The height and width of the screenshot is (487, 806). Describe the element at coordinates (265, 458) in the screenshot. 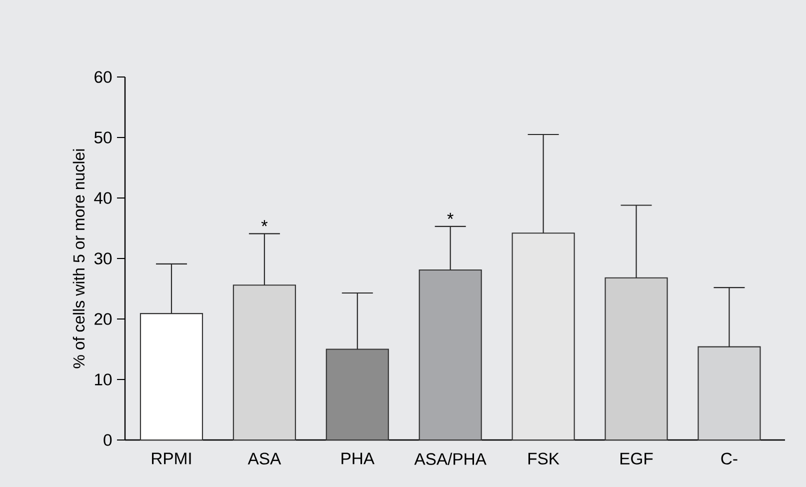

I see `x-tick-label: ASA` at that location.